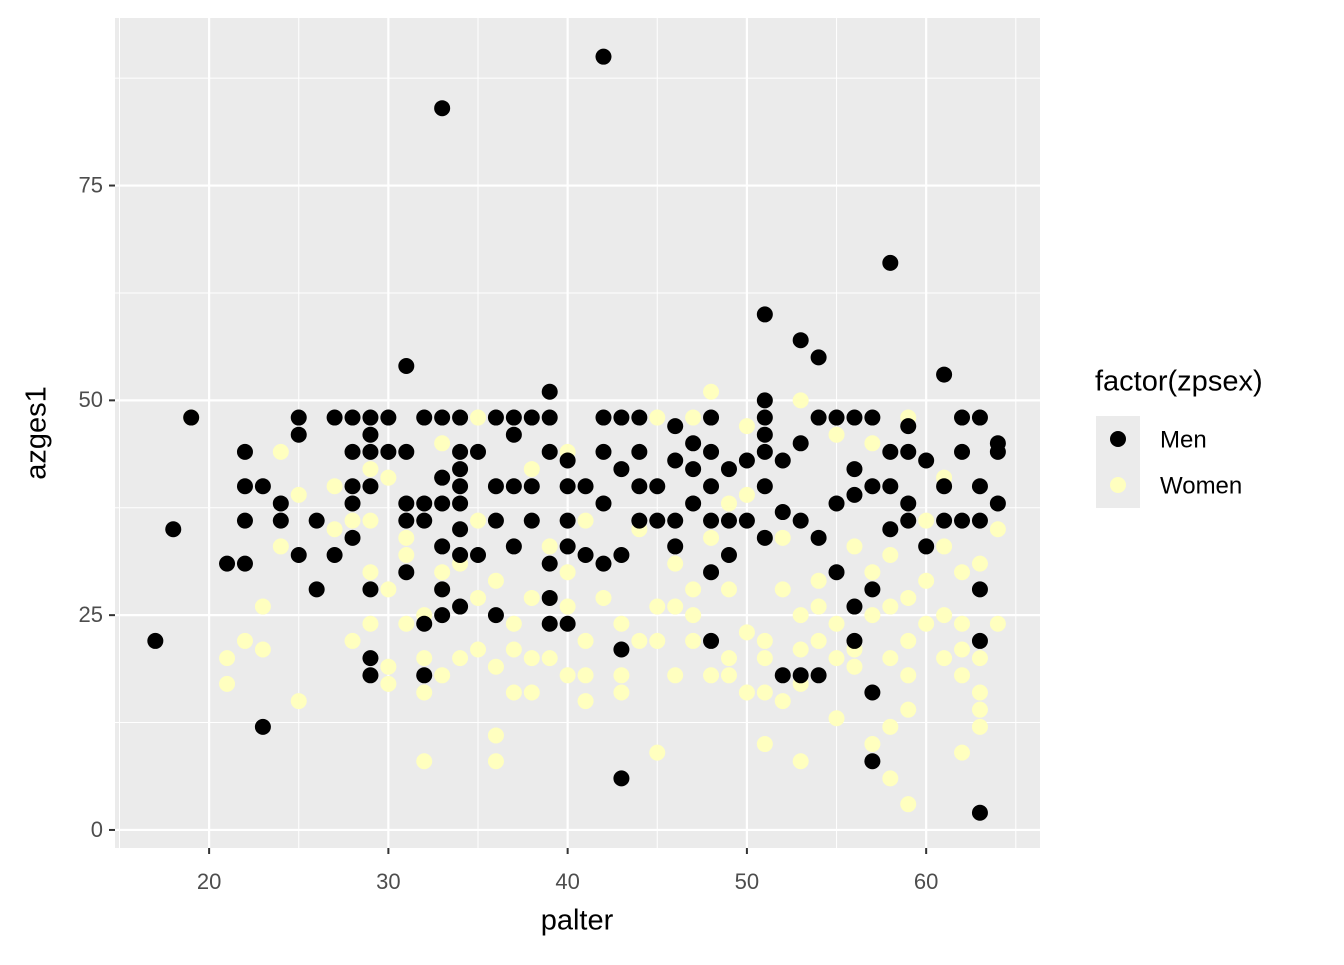 This screenshot has width=1344, height=965. Describe the element at coordinates (747, 881) in the screenshot. I see `x-tick-label: 50` at that location.